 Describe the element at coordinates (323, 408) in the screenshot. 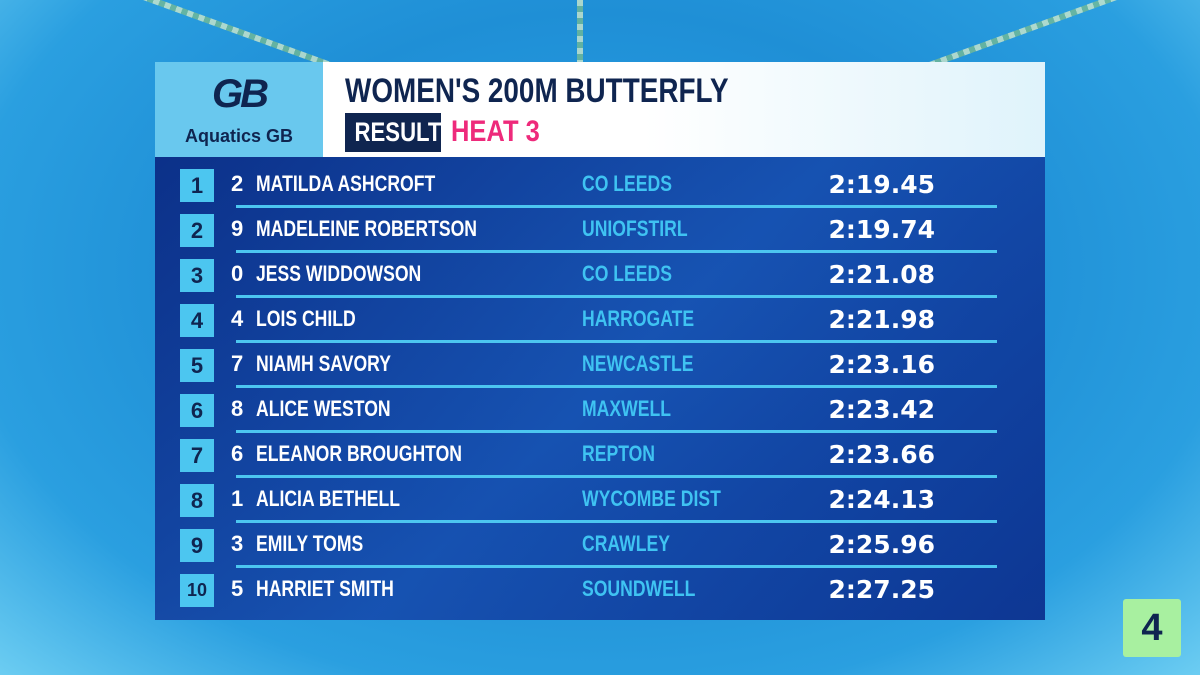

I see `swimmer-name: ALICE WESTON` at that location.